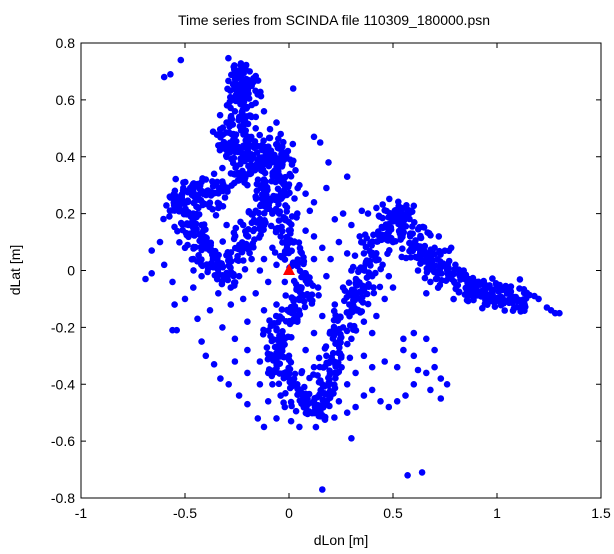  What do you see at coordinates (66, 100) in the screenshot?
I see `y-tick-label: 0.6` at bounding box center [66, 100].